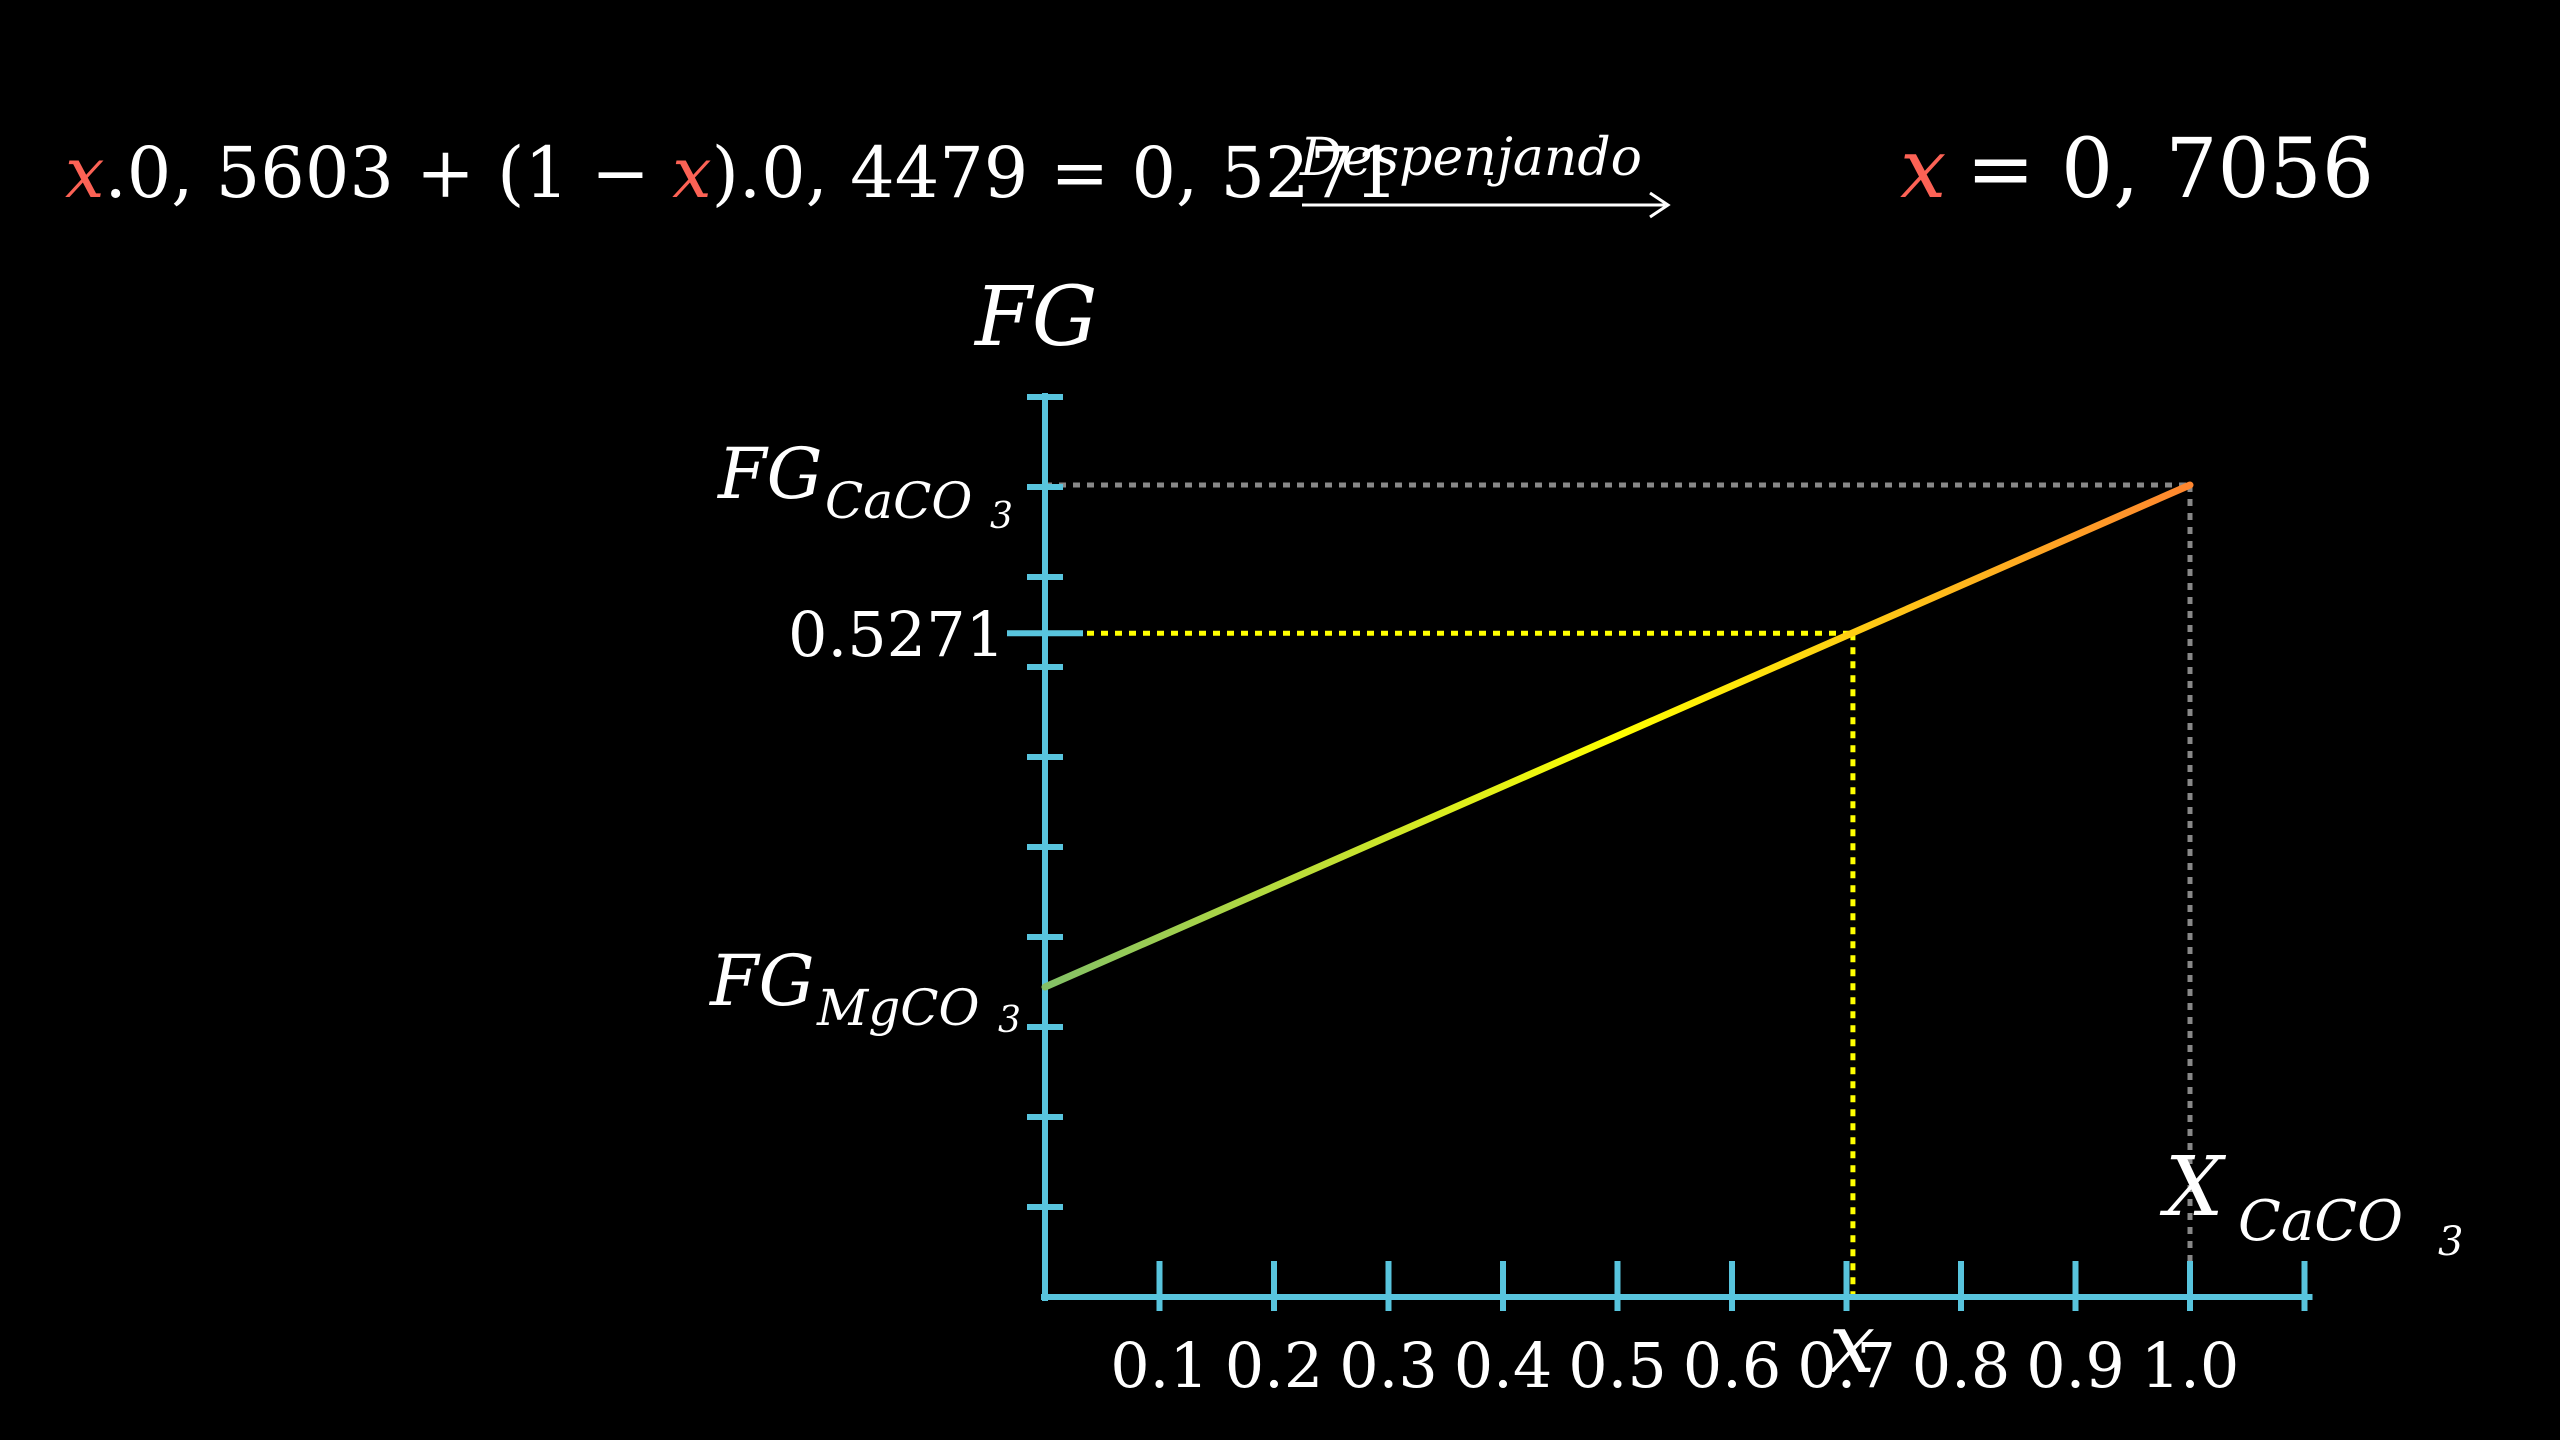  Describe the element at coordinates (2320, 1221) in the screenshot. I see `x-axis-label-sub: CaCO` at that location.